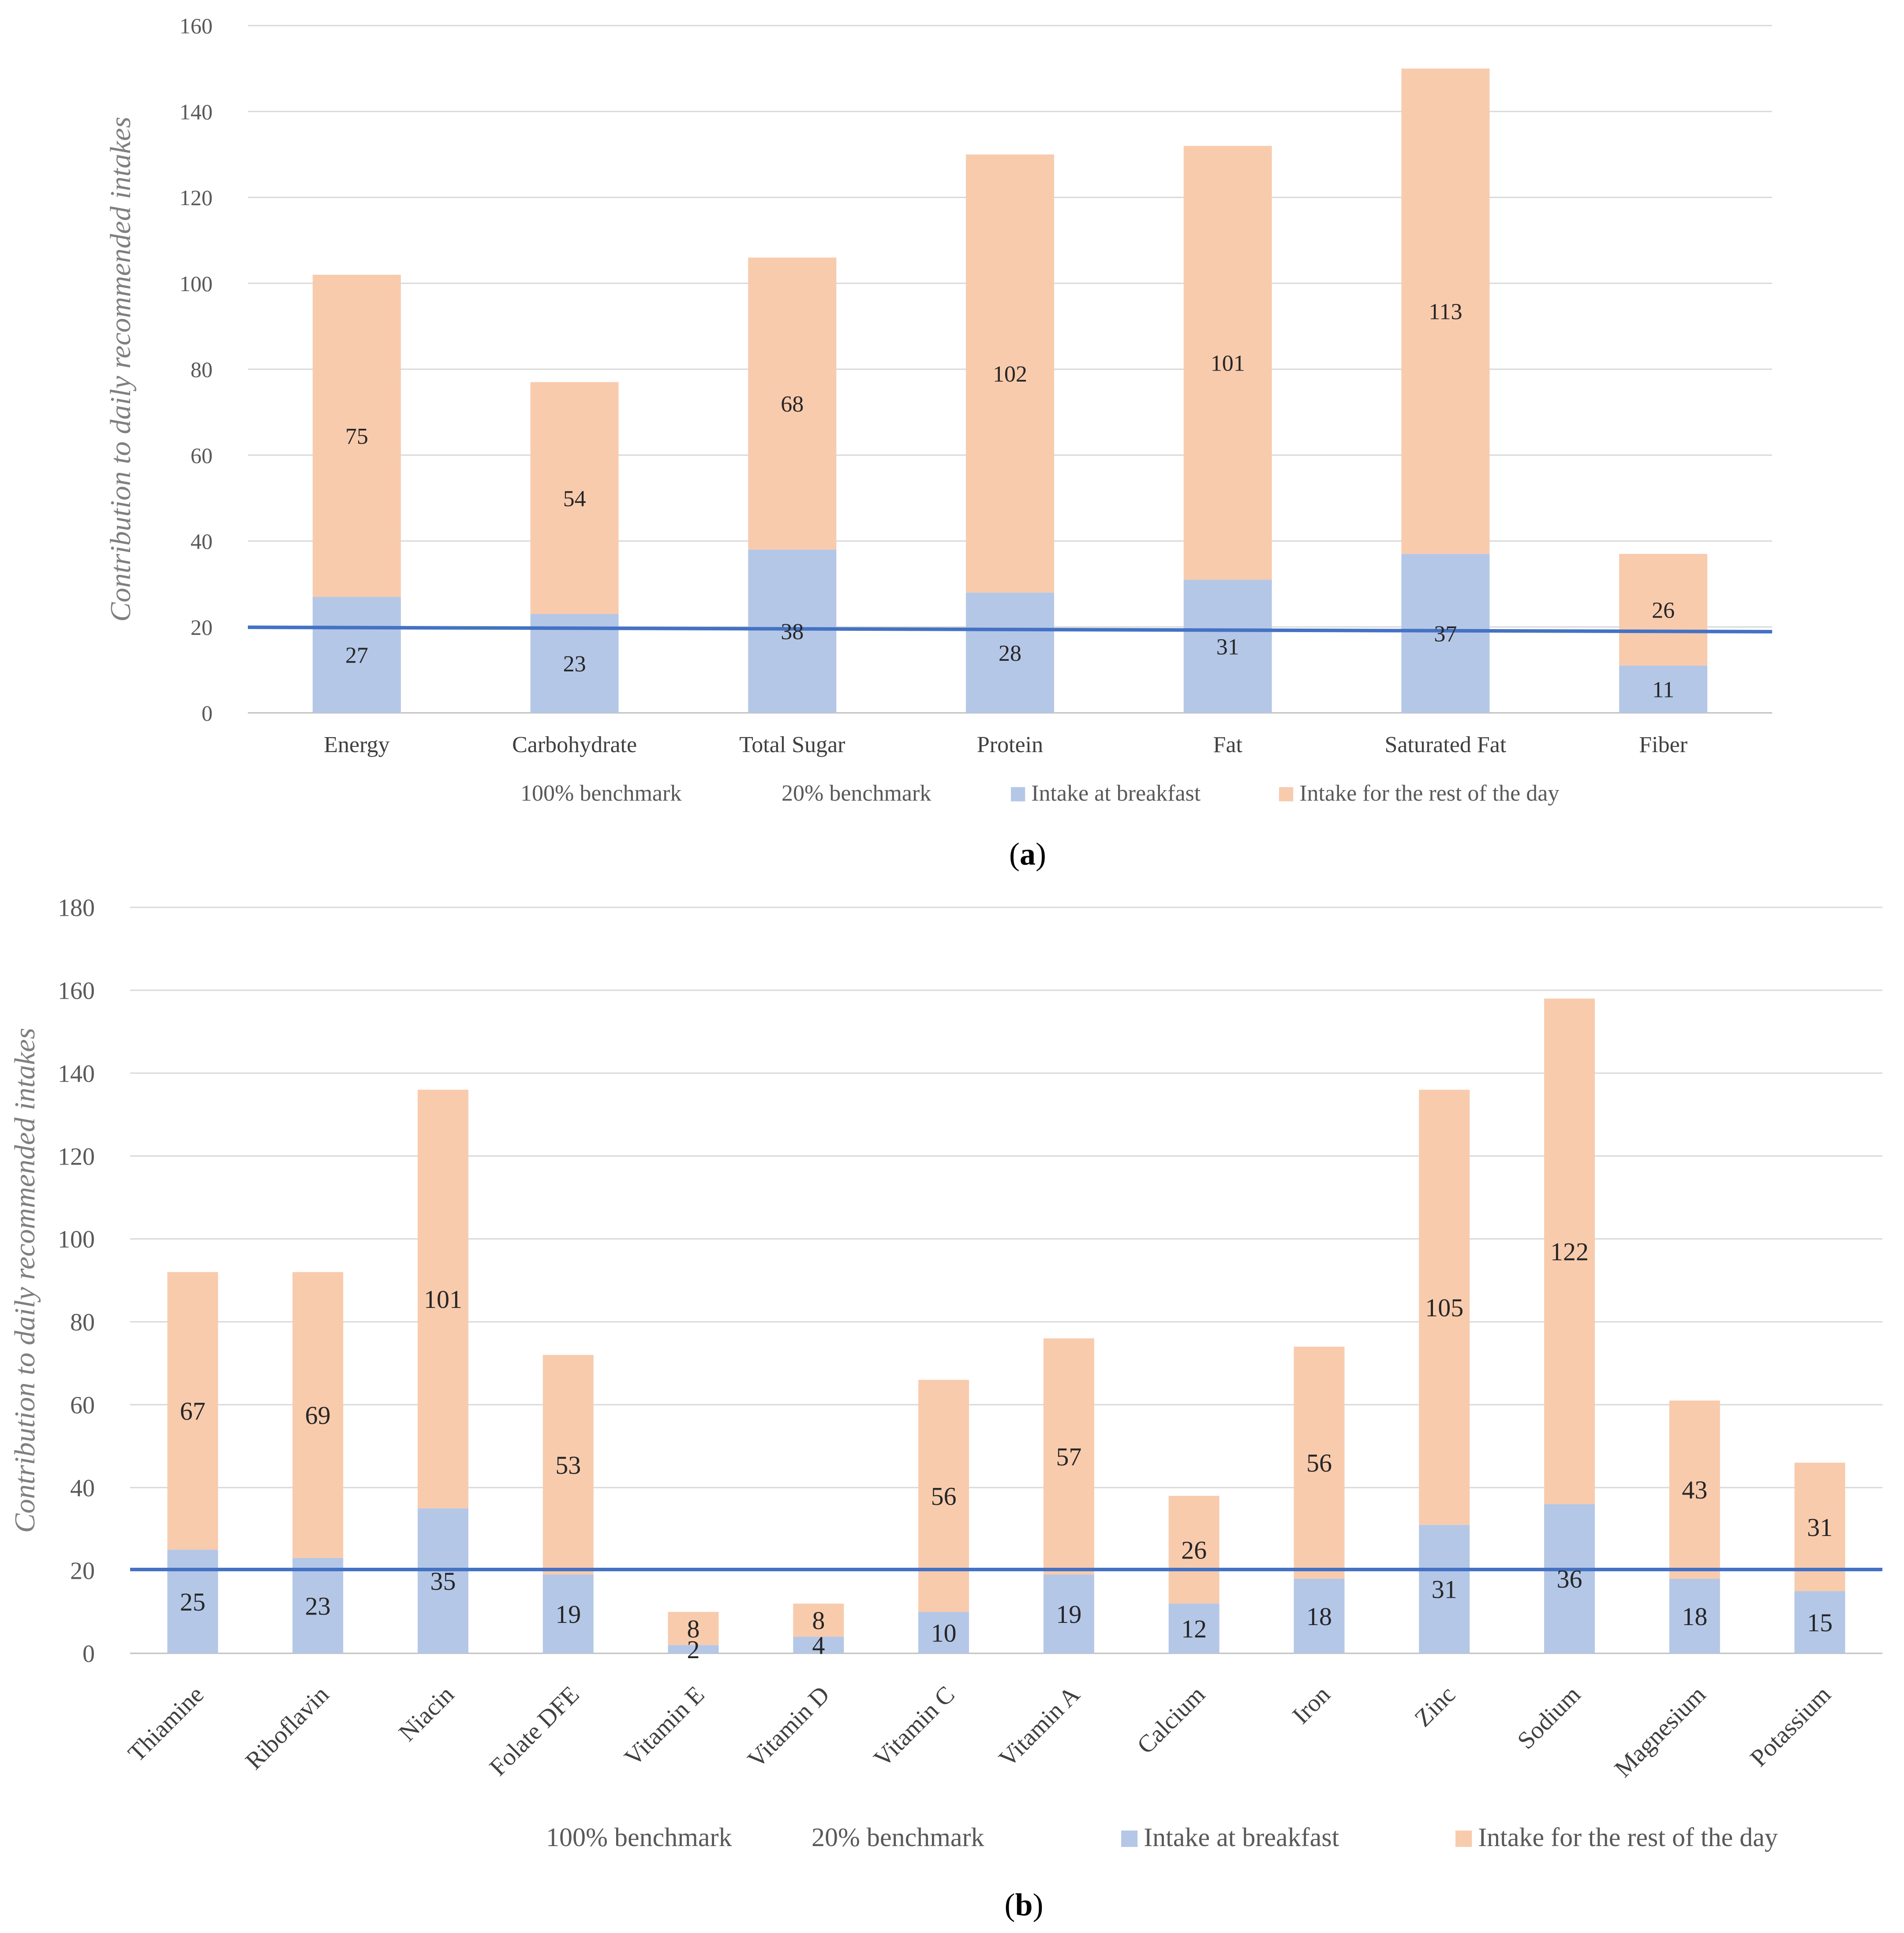 Image resolution: width=1904 pixels, height=1933 pixels. I want to click on x-category-label: Saturated Fat, so click(1446, 745).